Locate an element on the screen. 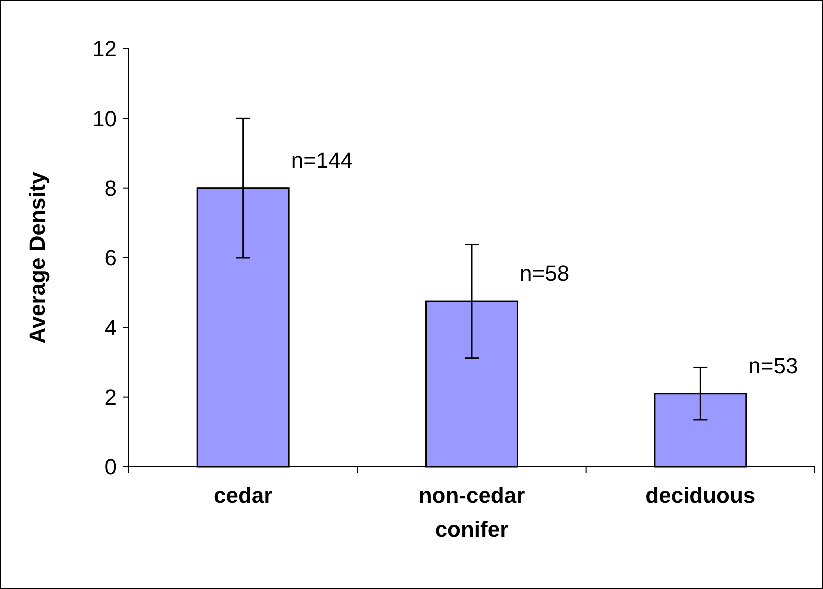  y-tick-label: 0 is located at coordinates (110, 467).